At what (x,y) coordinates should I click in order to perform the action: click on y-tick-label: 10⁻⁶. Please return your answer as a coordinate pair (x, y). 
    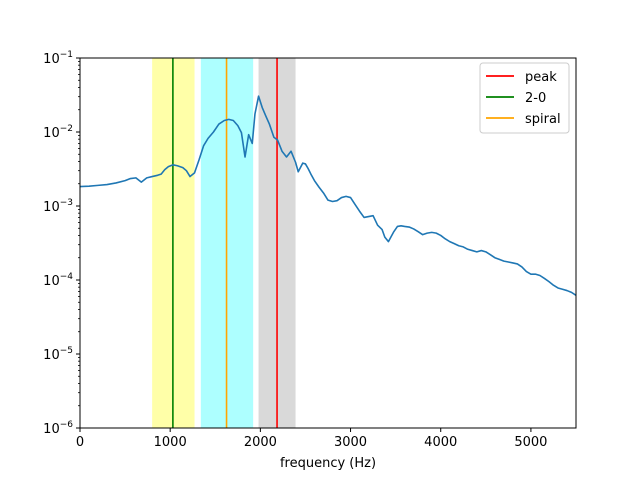
    Looking at the image, I should click on (58, 428).